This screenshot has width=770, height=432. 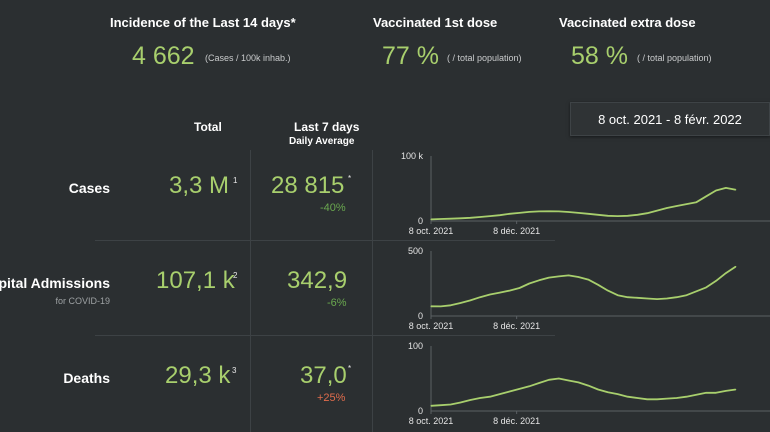 What do you see at coordinates (516, 421) in the screenshot?
I see `x-tick-label: 8 déc. 2021` at bounding box center [516, 421].